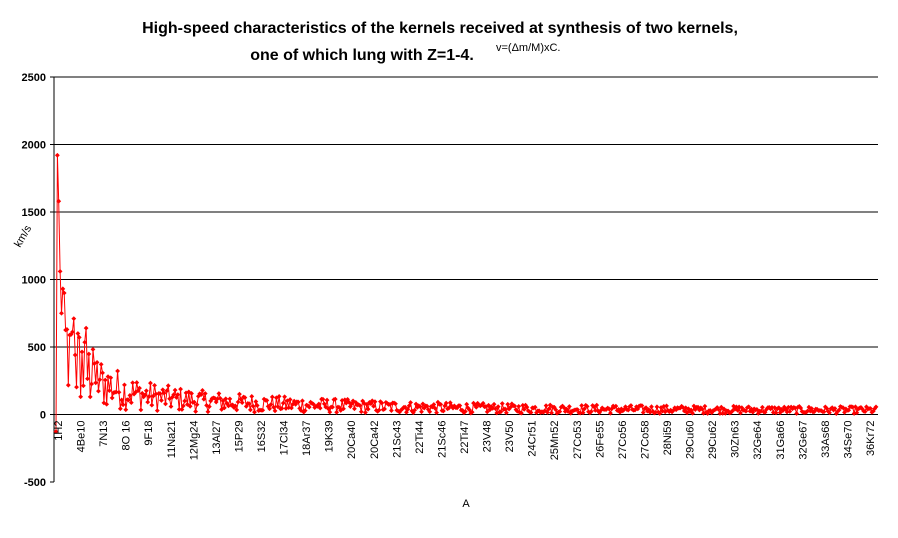 The image size is (898, 538). Describe the element at coordinates (307, 438) in the screenshot. I see `x-tick-label: 18Ar37` at that location.